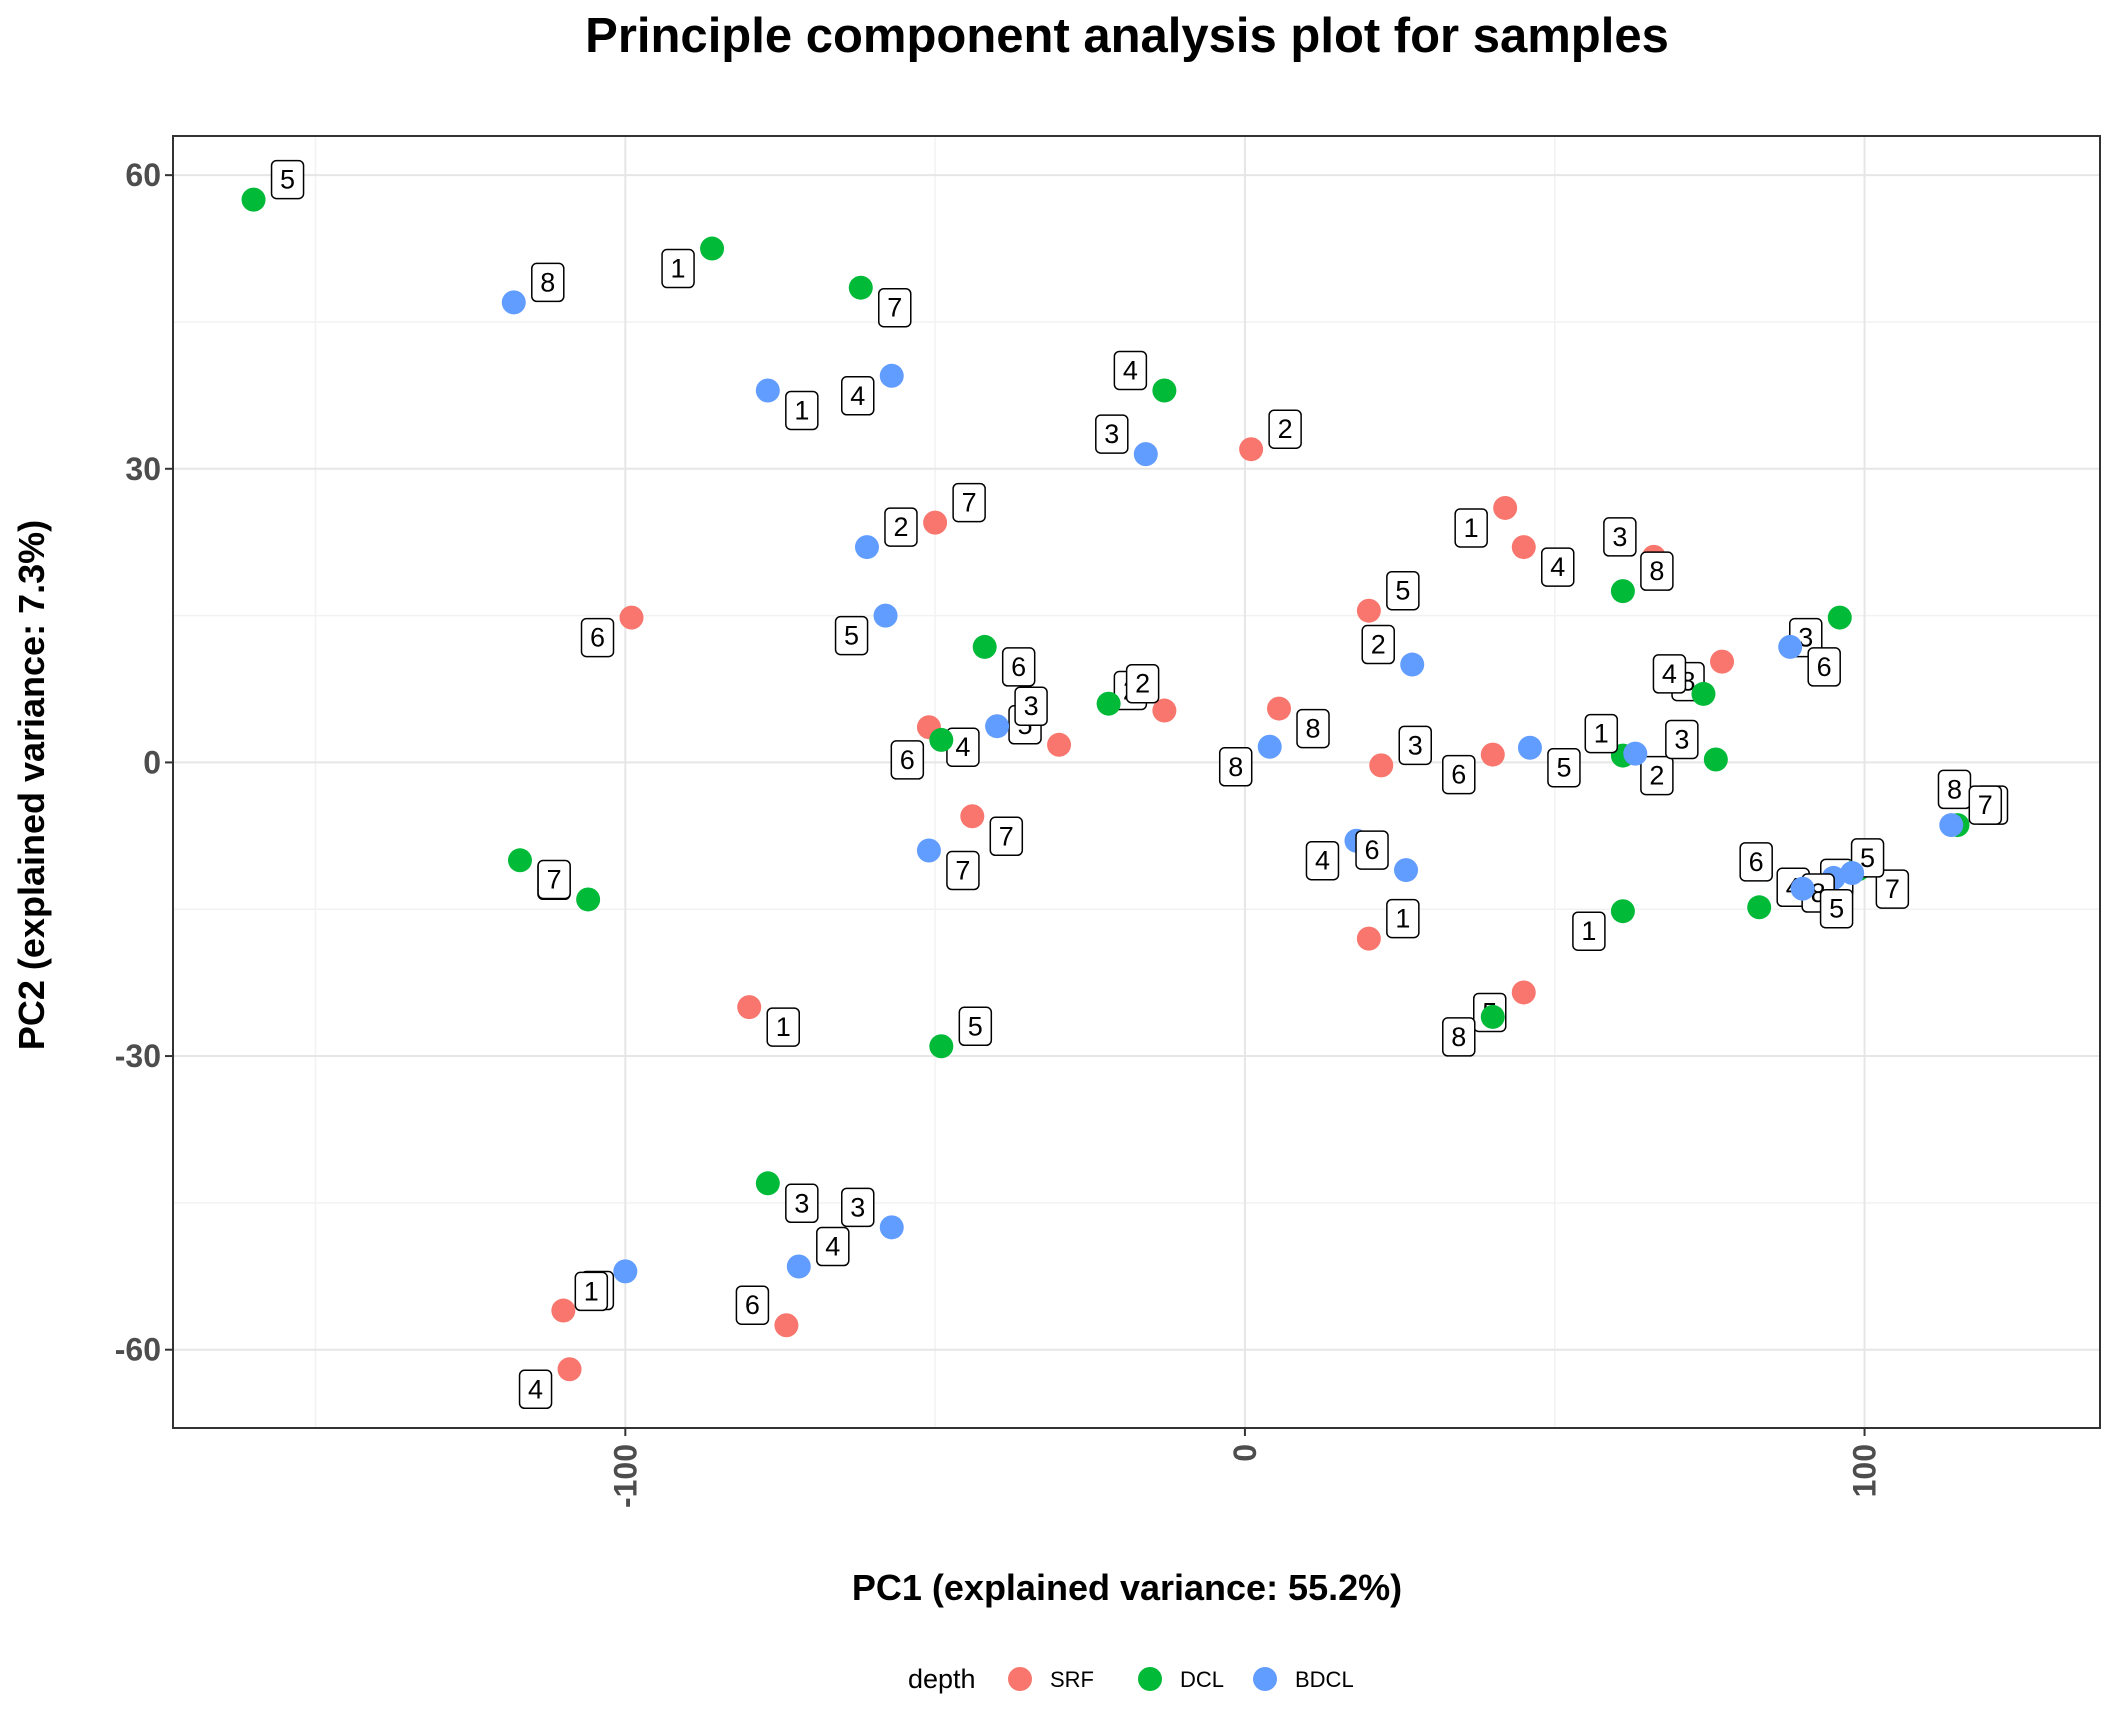  Describe the element at coordinates (1245, 1453) in the screenshot. I see `x-tick-label: 0` at that location.